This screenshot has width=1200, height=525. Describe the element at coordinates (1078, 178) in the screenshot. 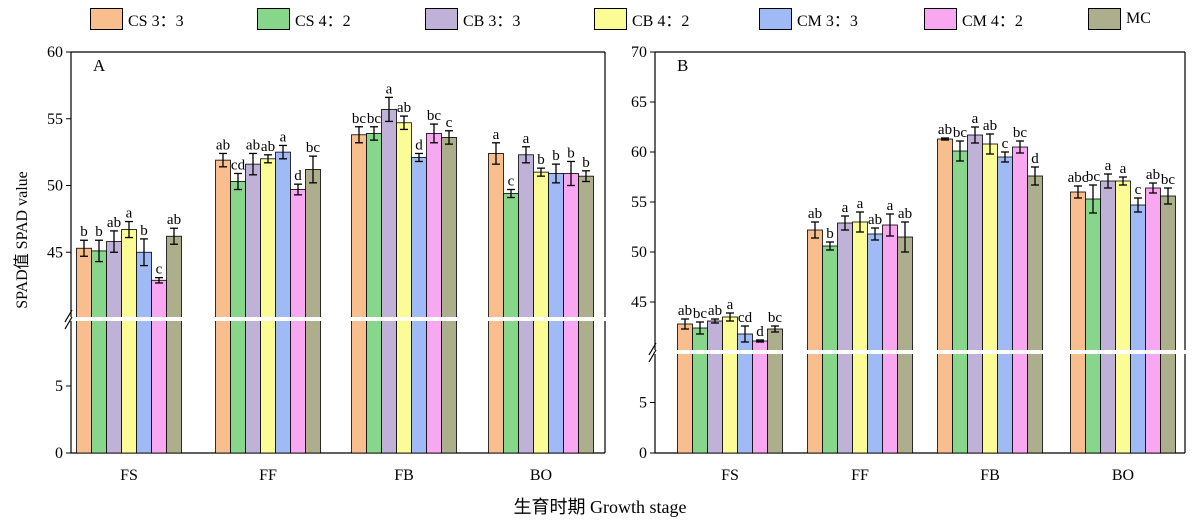

I see `significance-letter: abc` at that location.